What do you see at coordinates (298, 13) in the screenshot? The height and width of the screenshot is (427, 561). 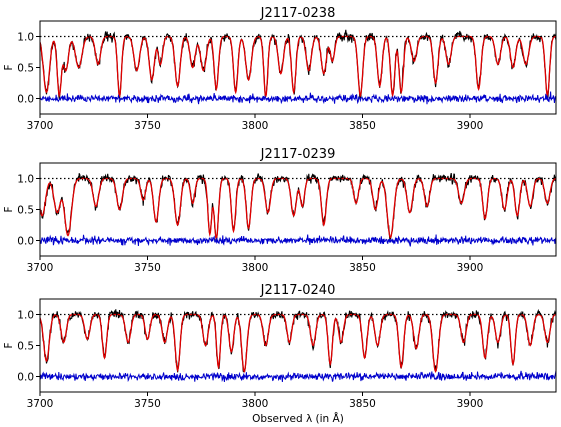 I see `panel-title: J2117-0238` at bounding box center [298, 13].